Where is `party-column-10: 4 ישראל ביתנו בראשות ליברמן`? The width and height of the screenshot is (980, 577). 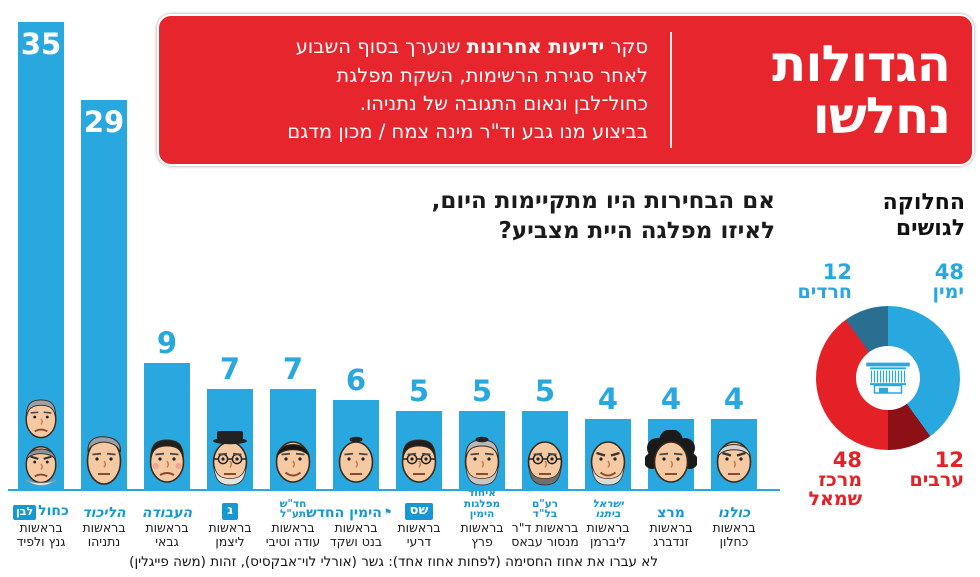
party-column-10: 4 ישראל ביתנו בראשות ליברמן is located at coordinates (608, 288).